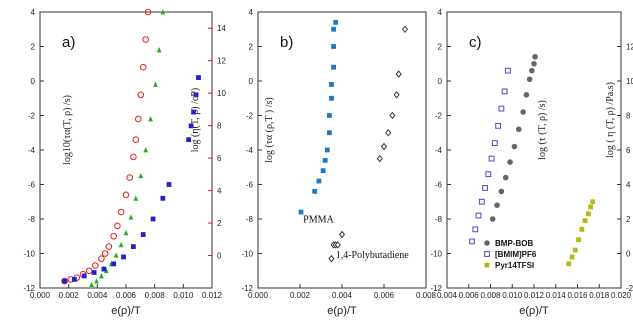 Image resolution: width=633 pixels, height=320 pixels. Describe the element at coordinates (29, 288) in the screenshot. I see `y-tick-label: -12` at that location.